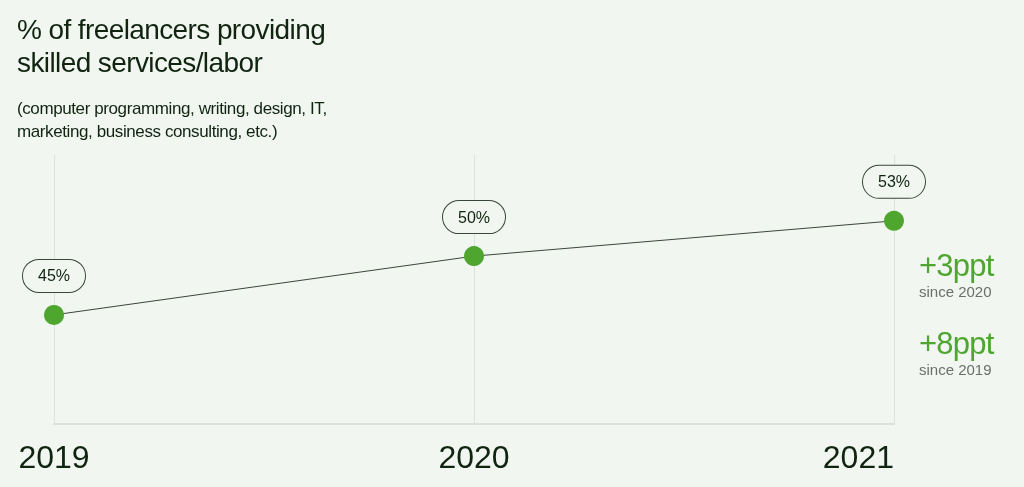 The image size is (1024, 487). Describe the element at coordinates (956, 275) in the screenshot. I see `annotation: +3ppt since 2020` at that location.